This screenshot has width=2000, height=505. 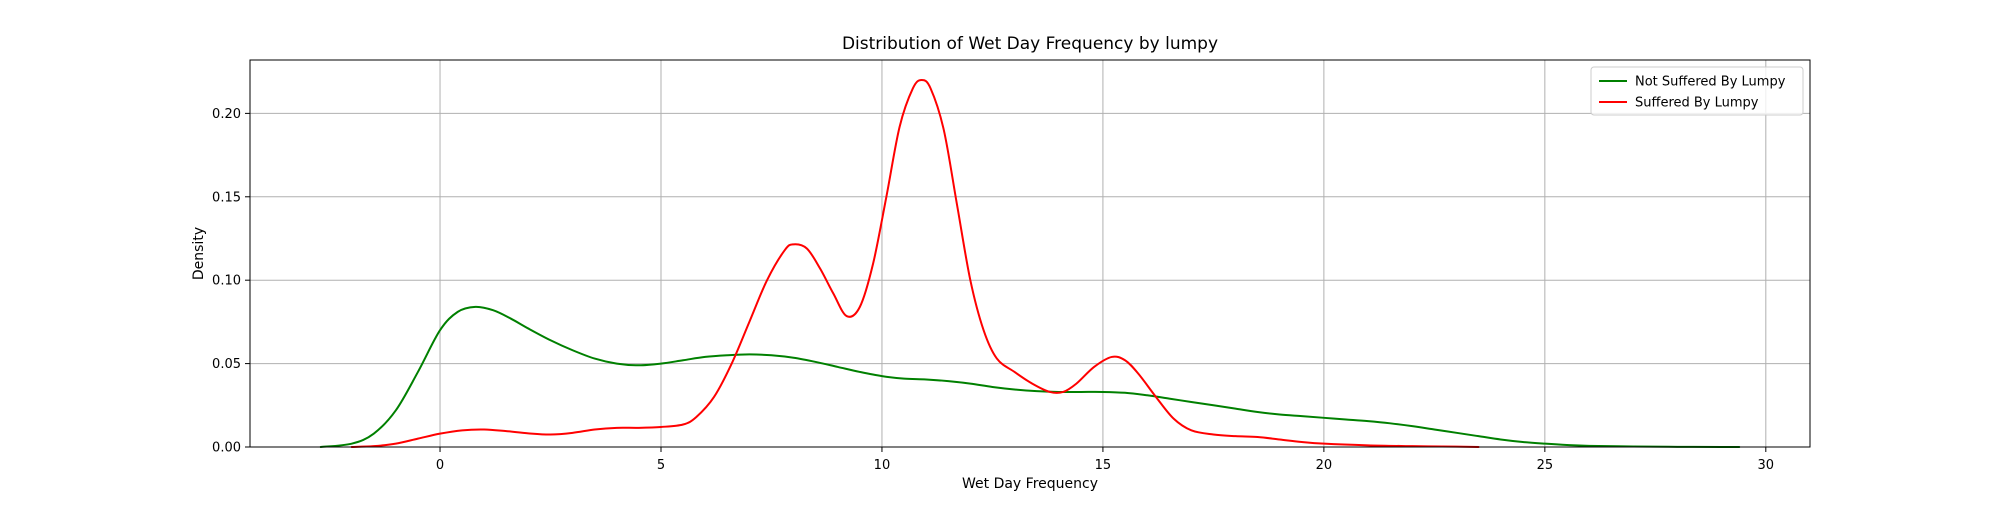 What do you see at coordinates (1103, 465) in the screenshot?
I see `x-tick-label: 15` at bounding box center [1103, 465].